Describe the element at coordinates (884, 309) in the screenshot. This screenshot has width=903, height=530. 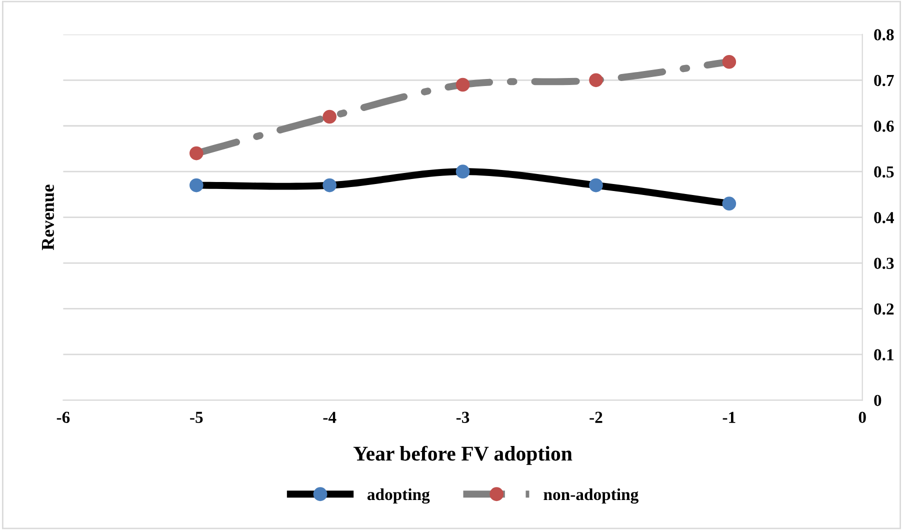
I see `y-tick-label: 0.2` at that location.